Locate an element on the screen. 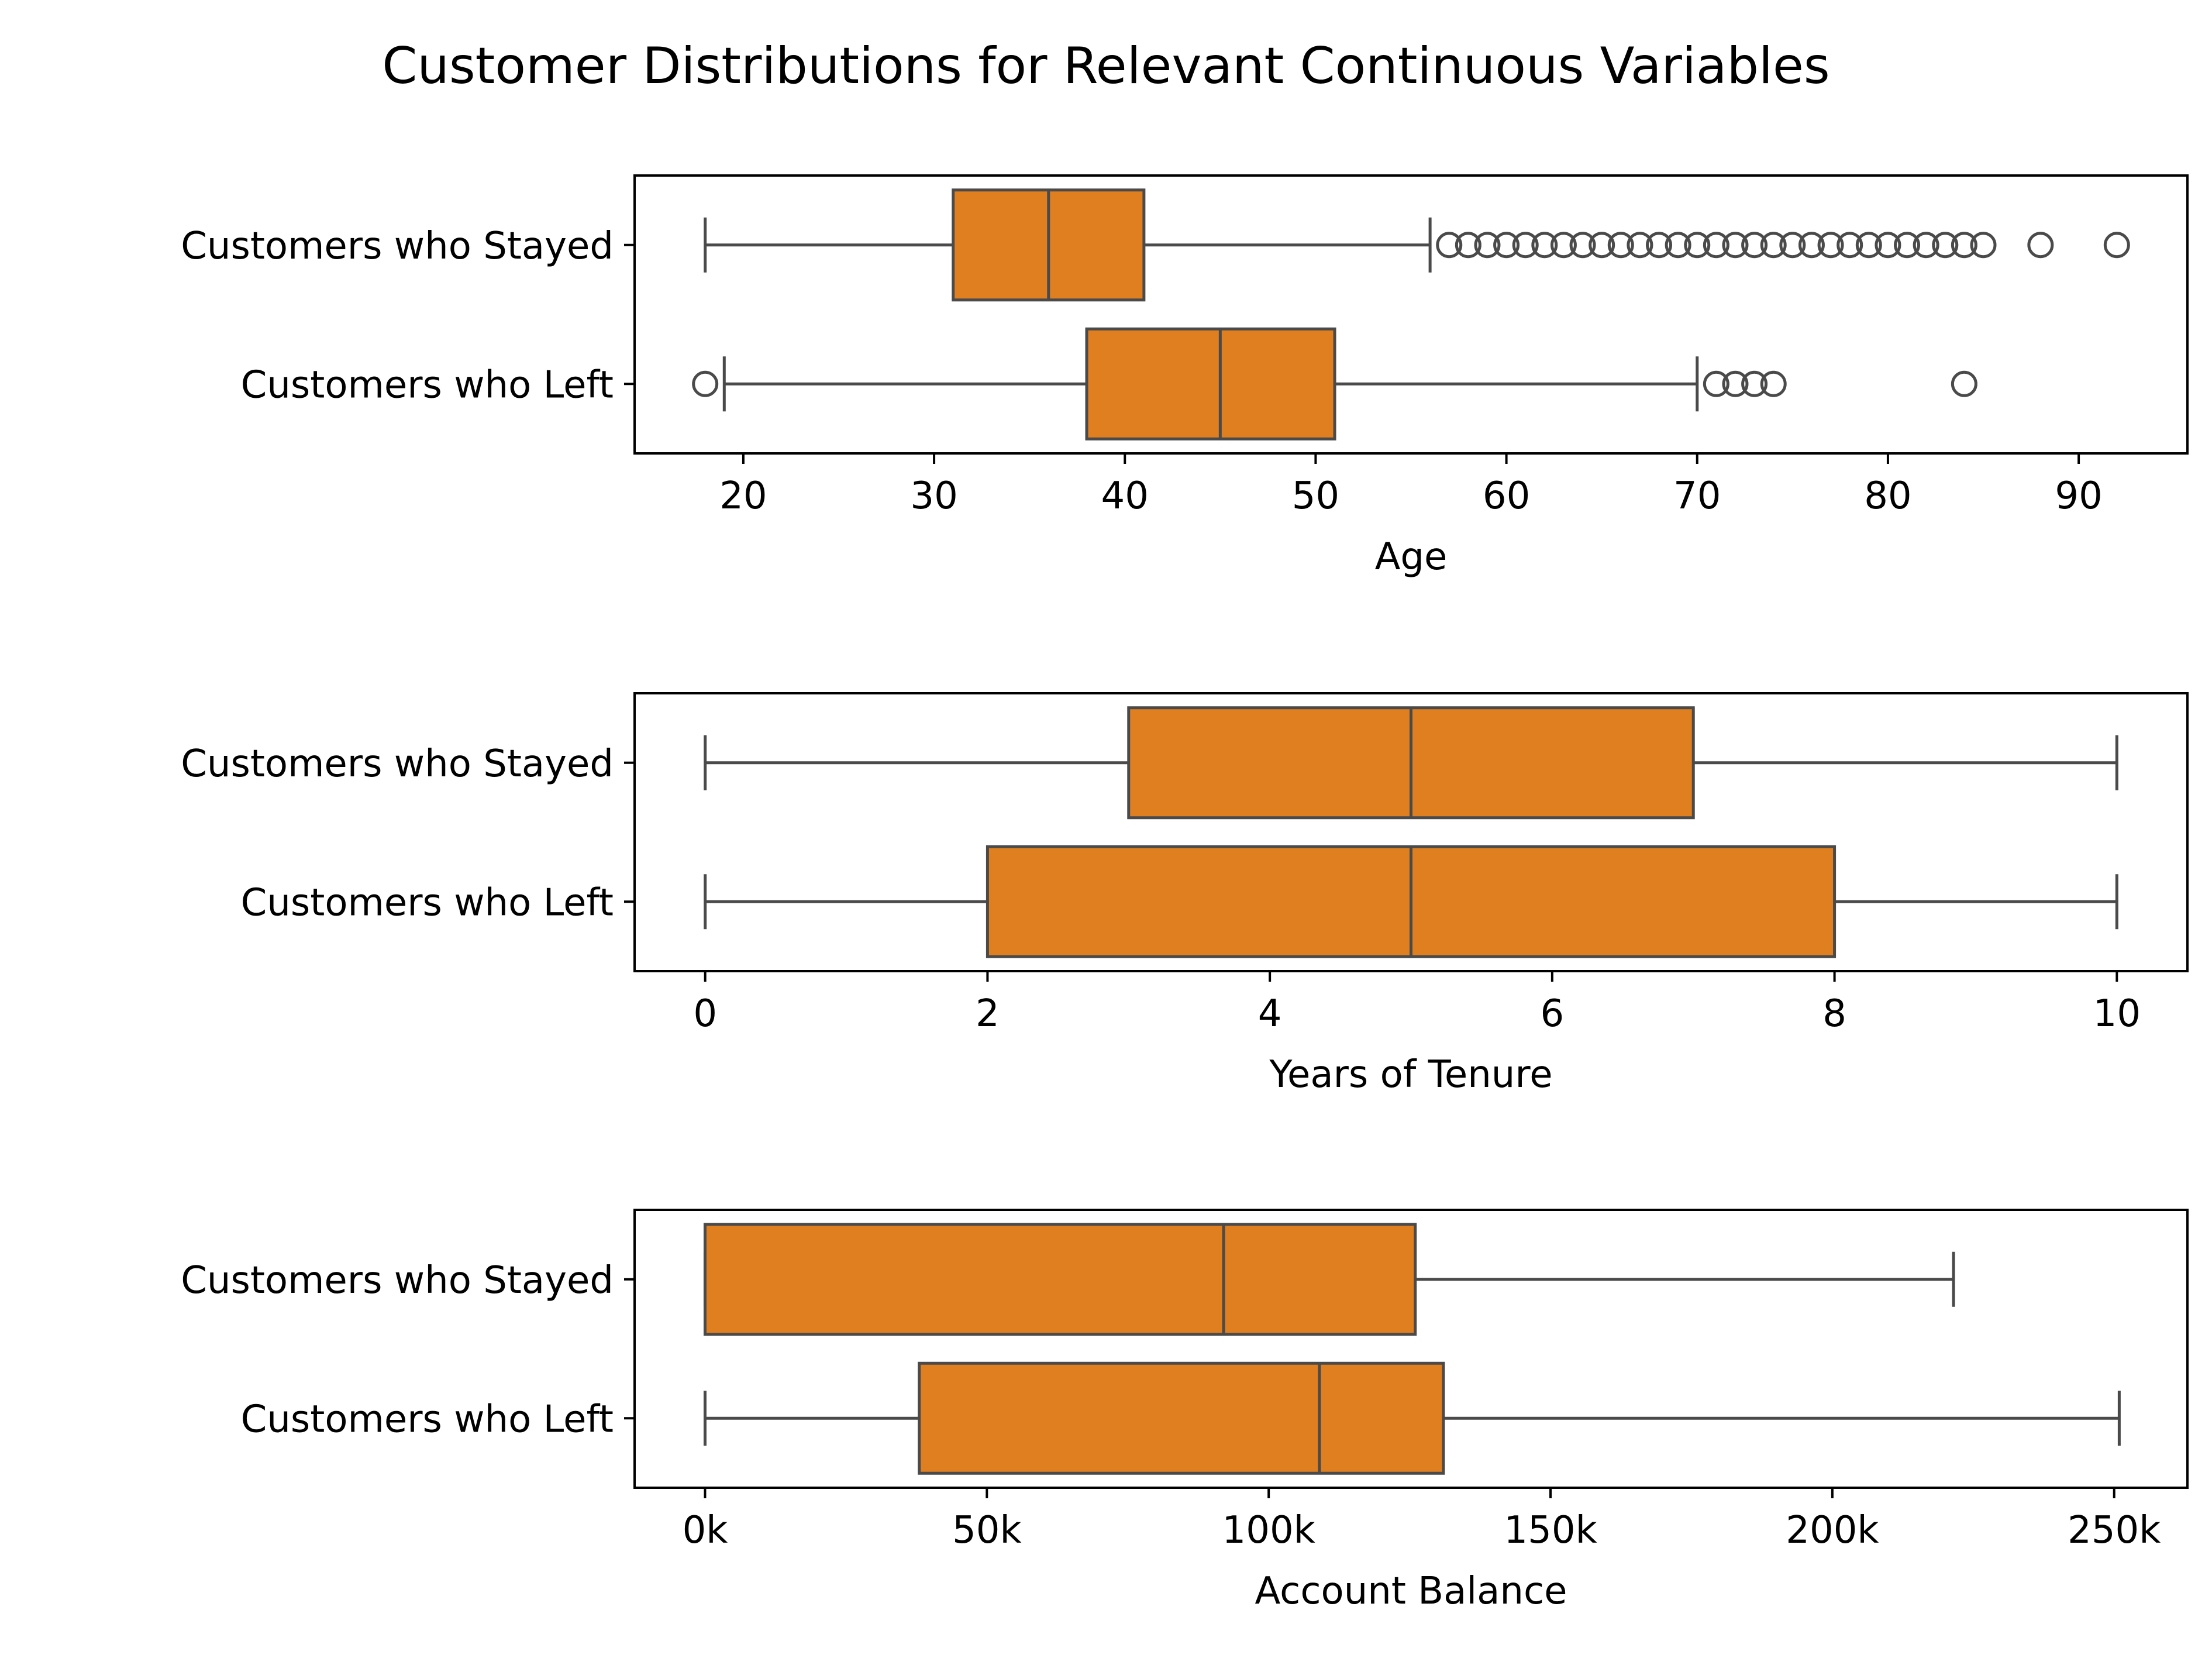  x-tick-label: 150k is located at coordinates (1550, 1530).